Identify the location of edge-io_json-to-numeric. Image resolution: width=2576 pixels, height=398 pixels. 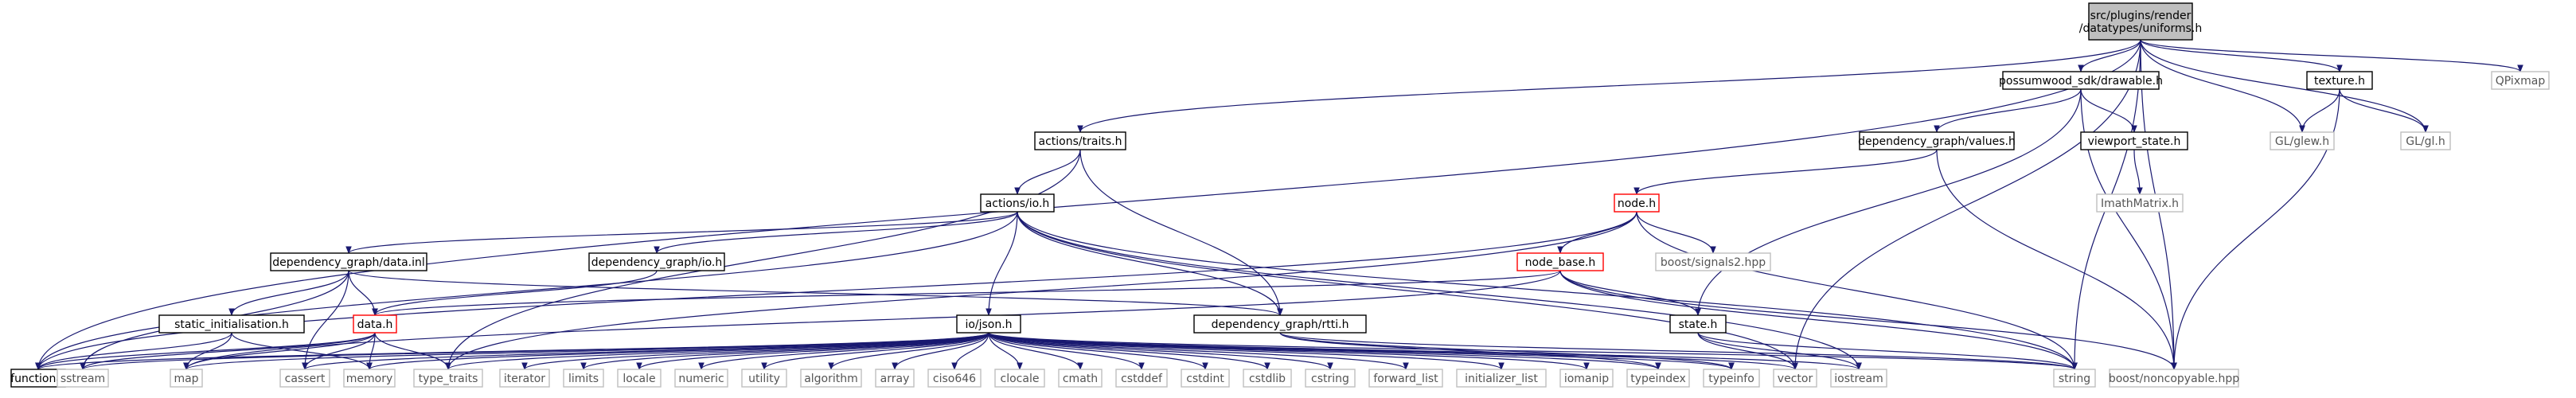
(843, 351).